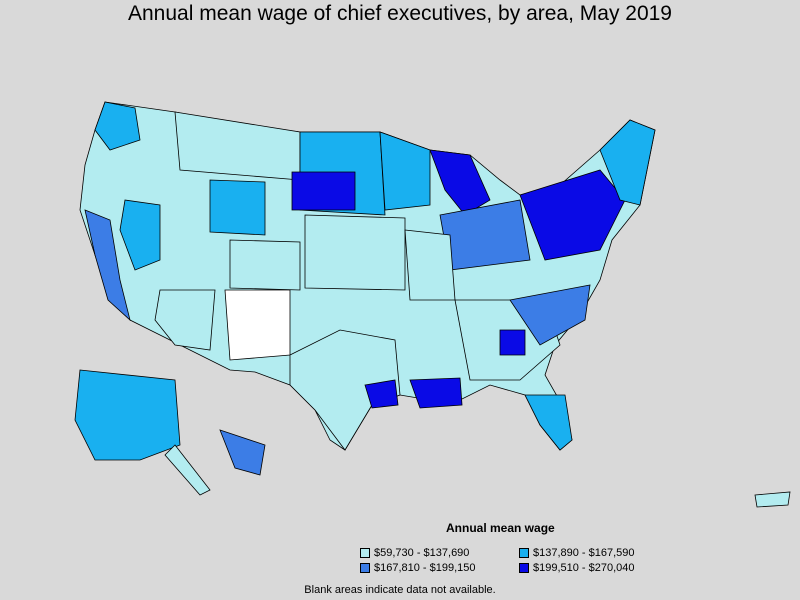 The width and height of the screenshot is (800, 600). What do you see at coordinates (140, 235) in the screenshot?
I see `region-nevada` at bounding box center [140, 235].